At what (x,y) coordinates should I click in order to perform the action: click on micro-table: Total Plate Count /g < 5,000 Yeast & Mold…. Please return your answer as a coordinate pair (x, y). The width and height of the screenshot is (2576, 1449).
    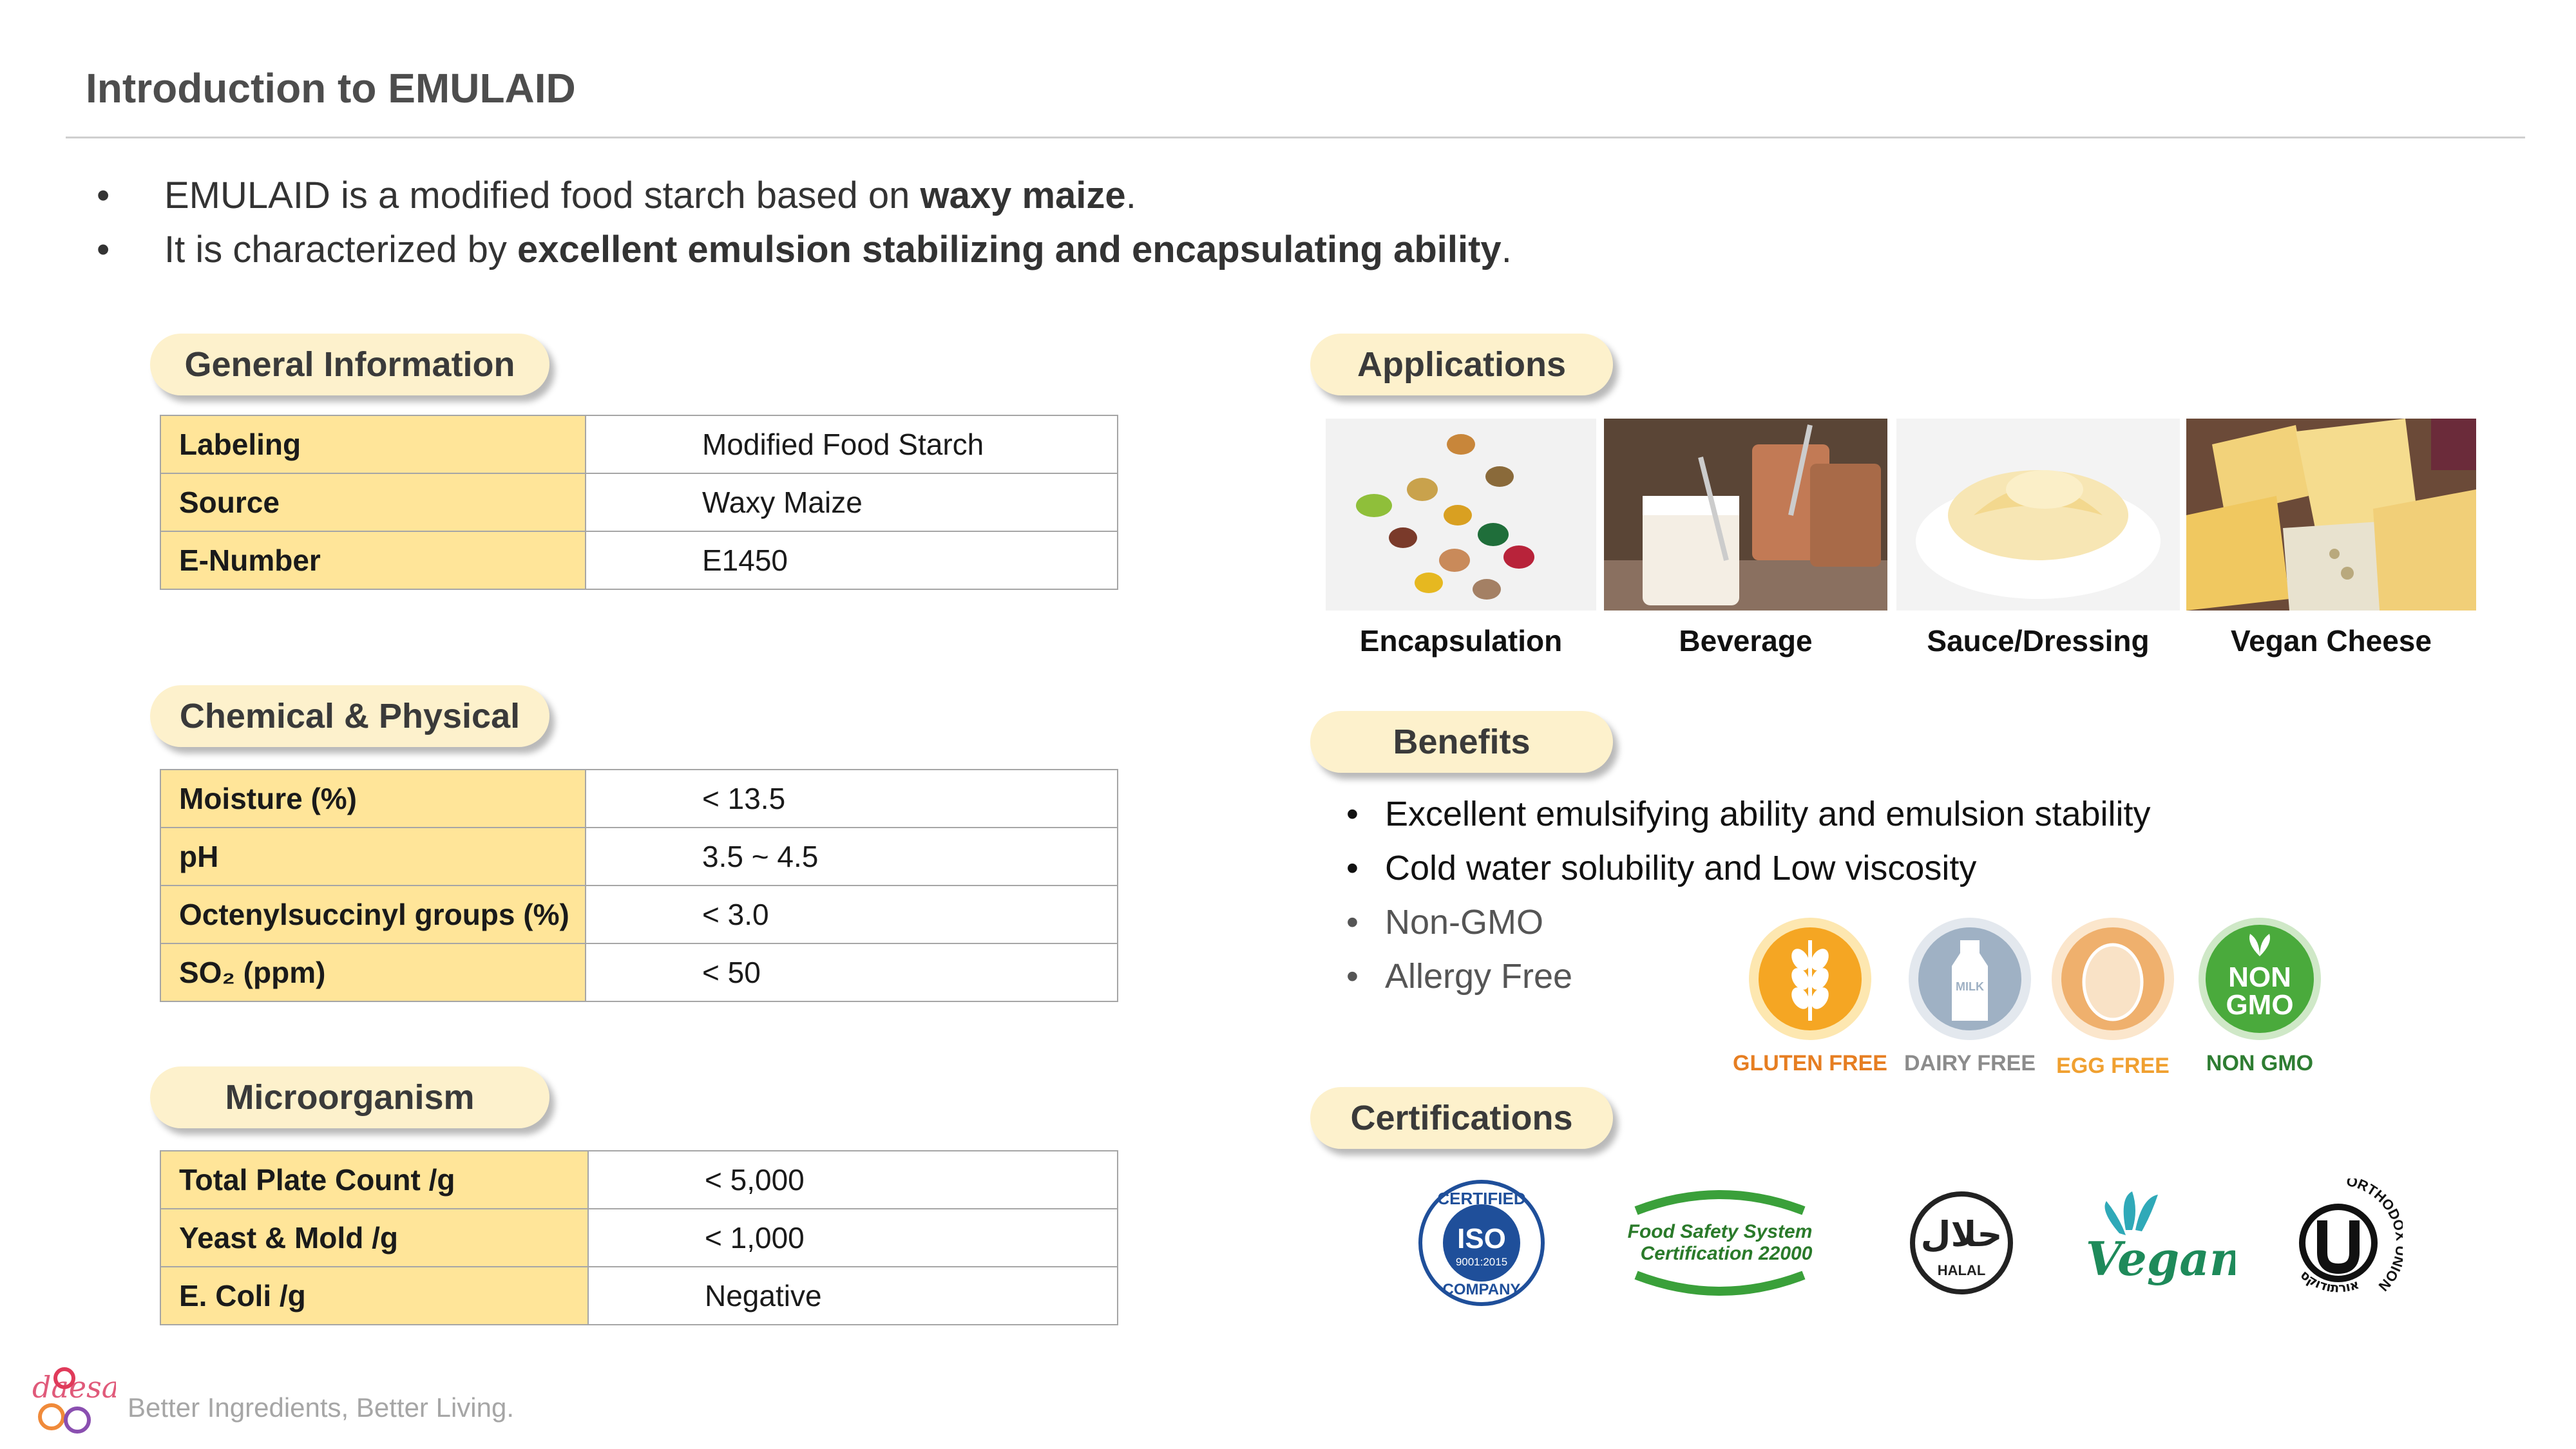
    Looking at the image, I should click on (639, 1237).